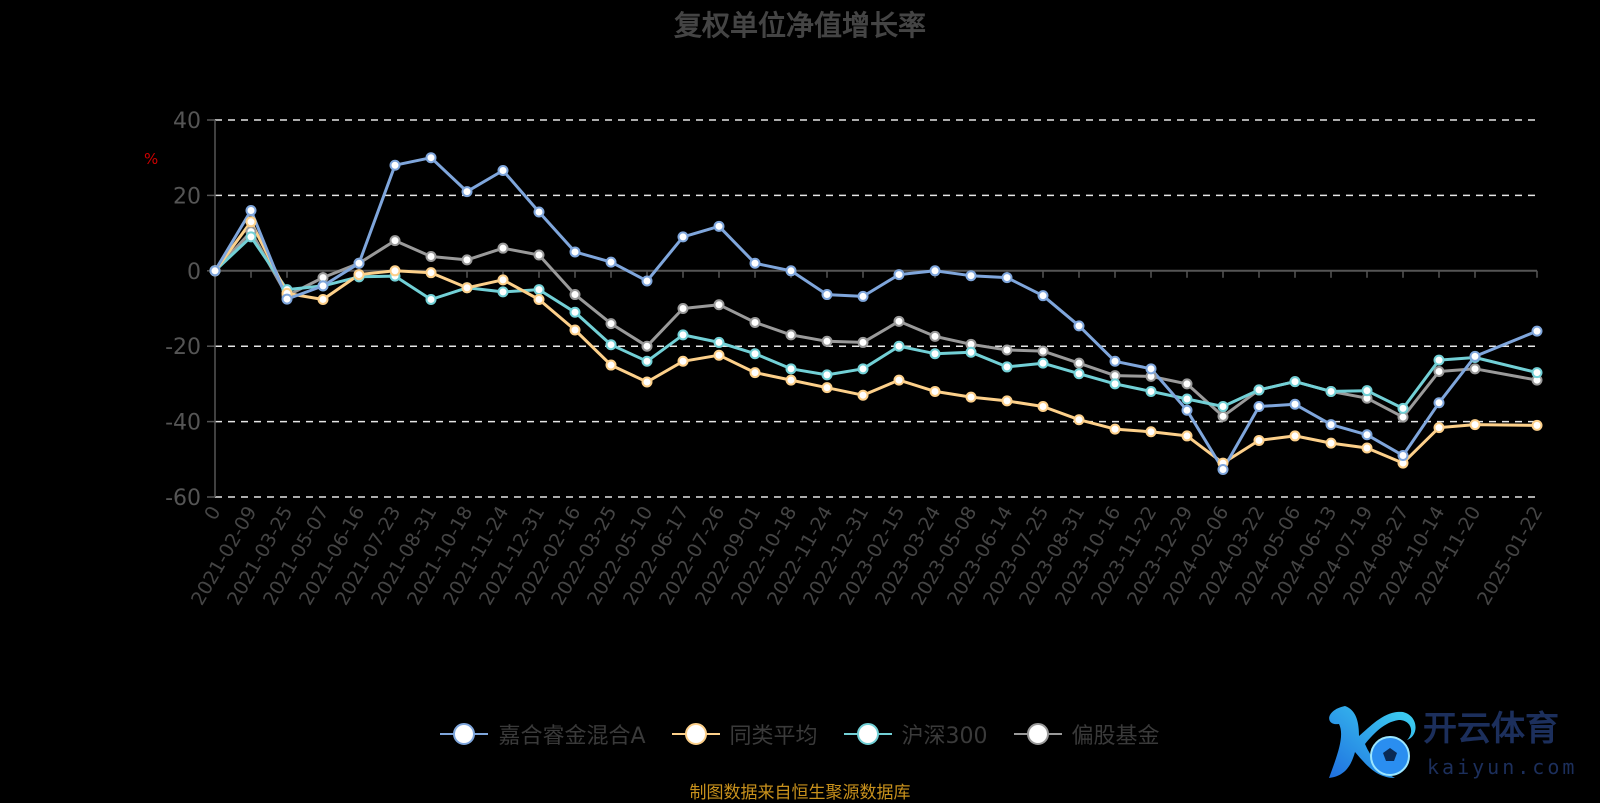 The height and width of the screenshot is (803, 1600). I want to click on y-tick-label: 0, so click(194, 272).